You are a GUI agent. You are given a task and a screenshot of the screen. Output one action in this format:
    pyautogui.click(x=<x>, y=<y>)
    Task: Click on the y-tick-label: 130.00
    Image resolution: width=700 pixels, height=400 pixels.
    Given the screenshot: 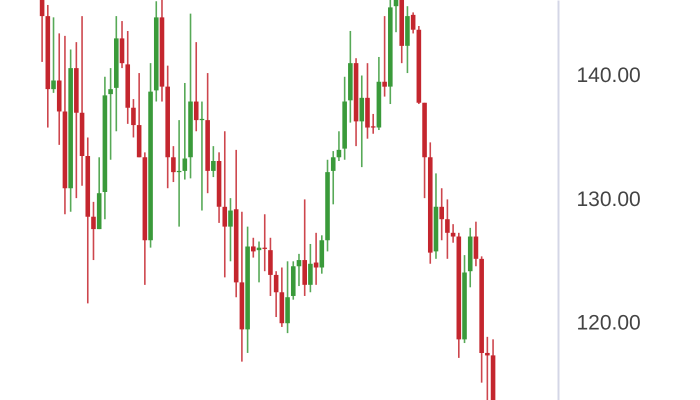 What is the action you would take?
    pyautogui.click(x=608, y=199)
    